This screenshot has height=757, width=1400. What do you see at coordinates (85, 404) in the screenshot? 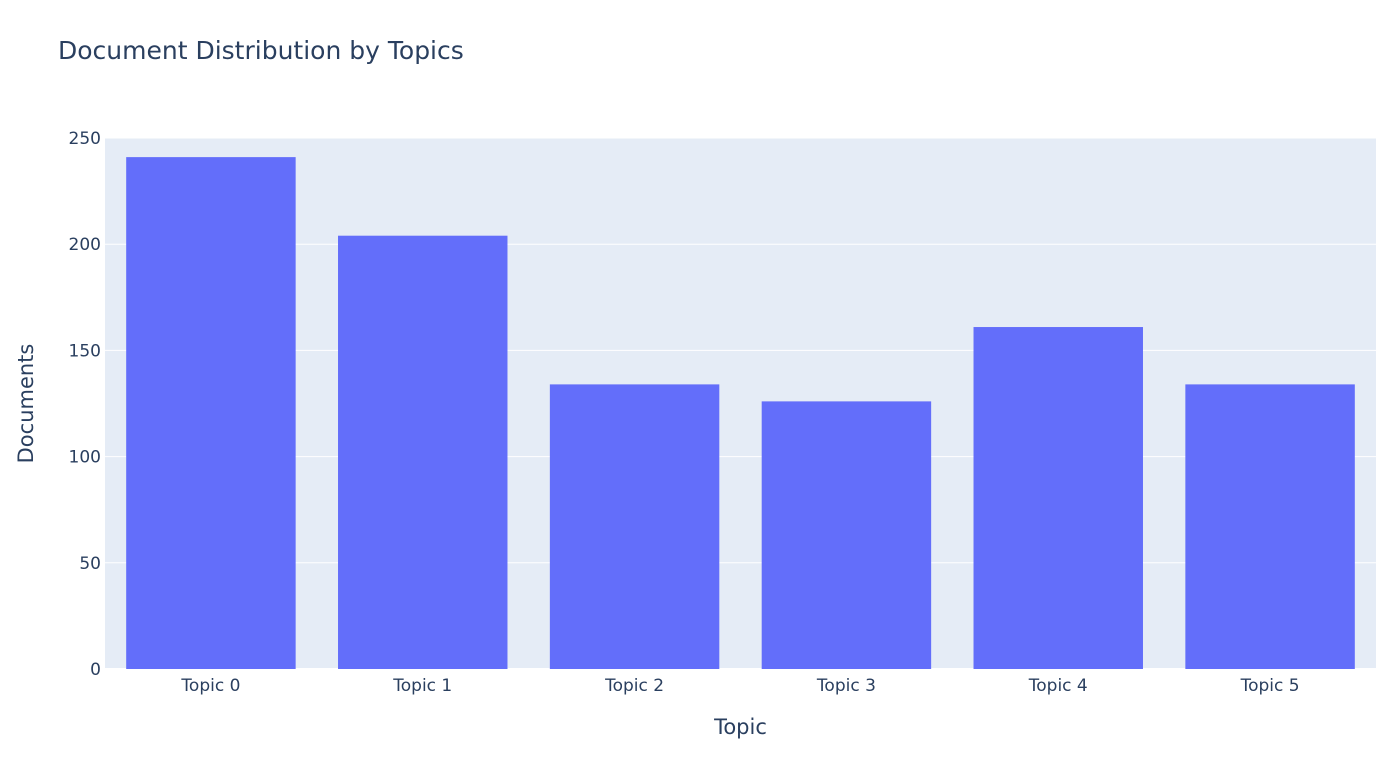
I see `y-axis-ticks: 0 50 100 150 200 250` at bounding box center [85, 404].